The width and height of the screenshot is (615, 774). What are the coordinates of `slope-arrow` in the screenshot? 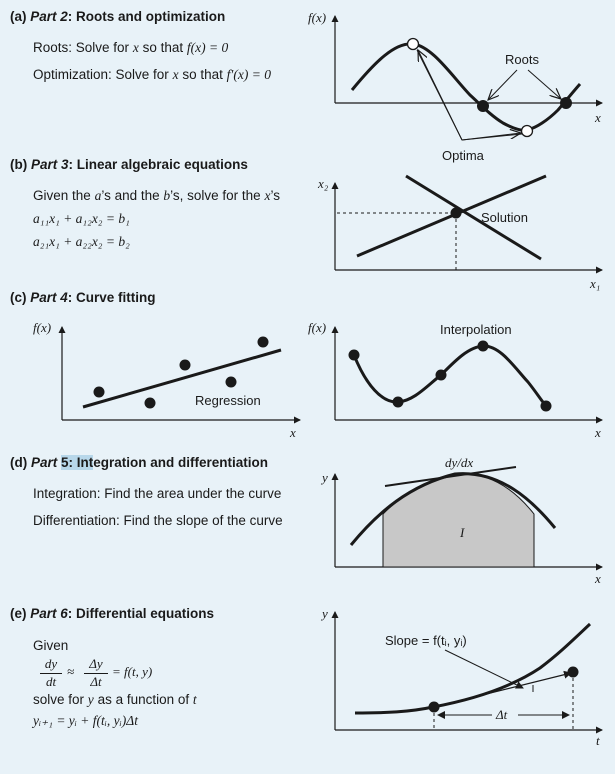 It's located at (484, 669).